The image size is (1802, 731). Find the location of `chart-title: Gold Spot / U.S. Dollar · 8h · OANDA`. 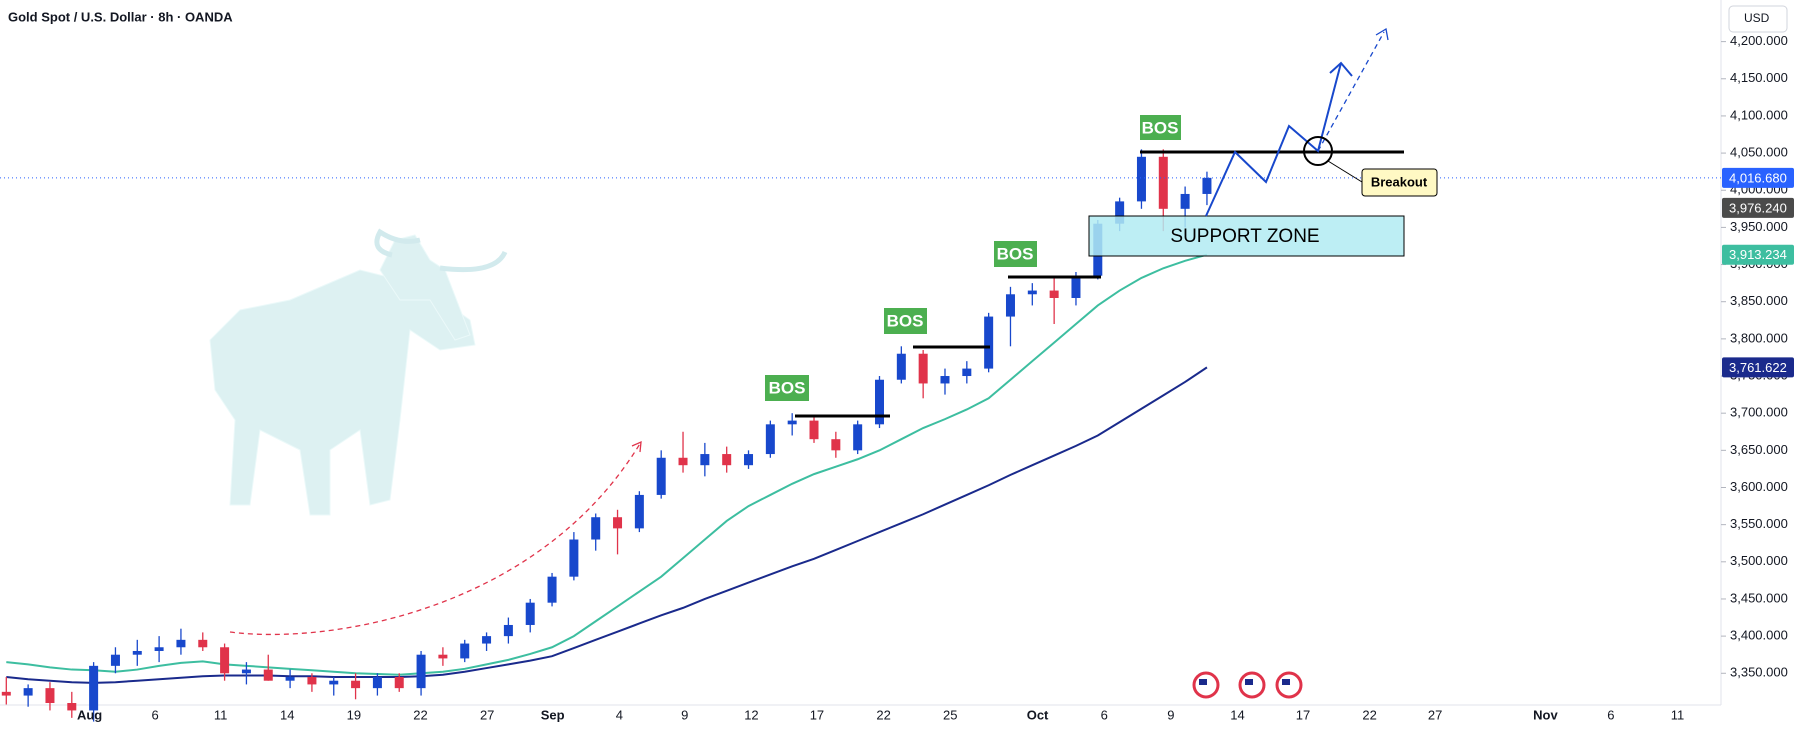

chart-title: Gold Spot / U.S. Dollar · 8h · OANDA is located at coordinates (120, 16).